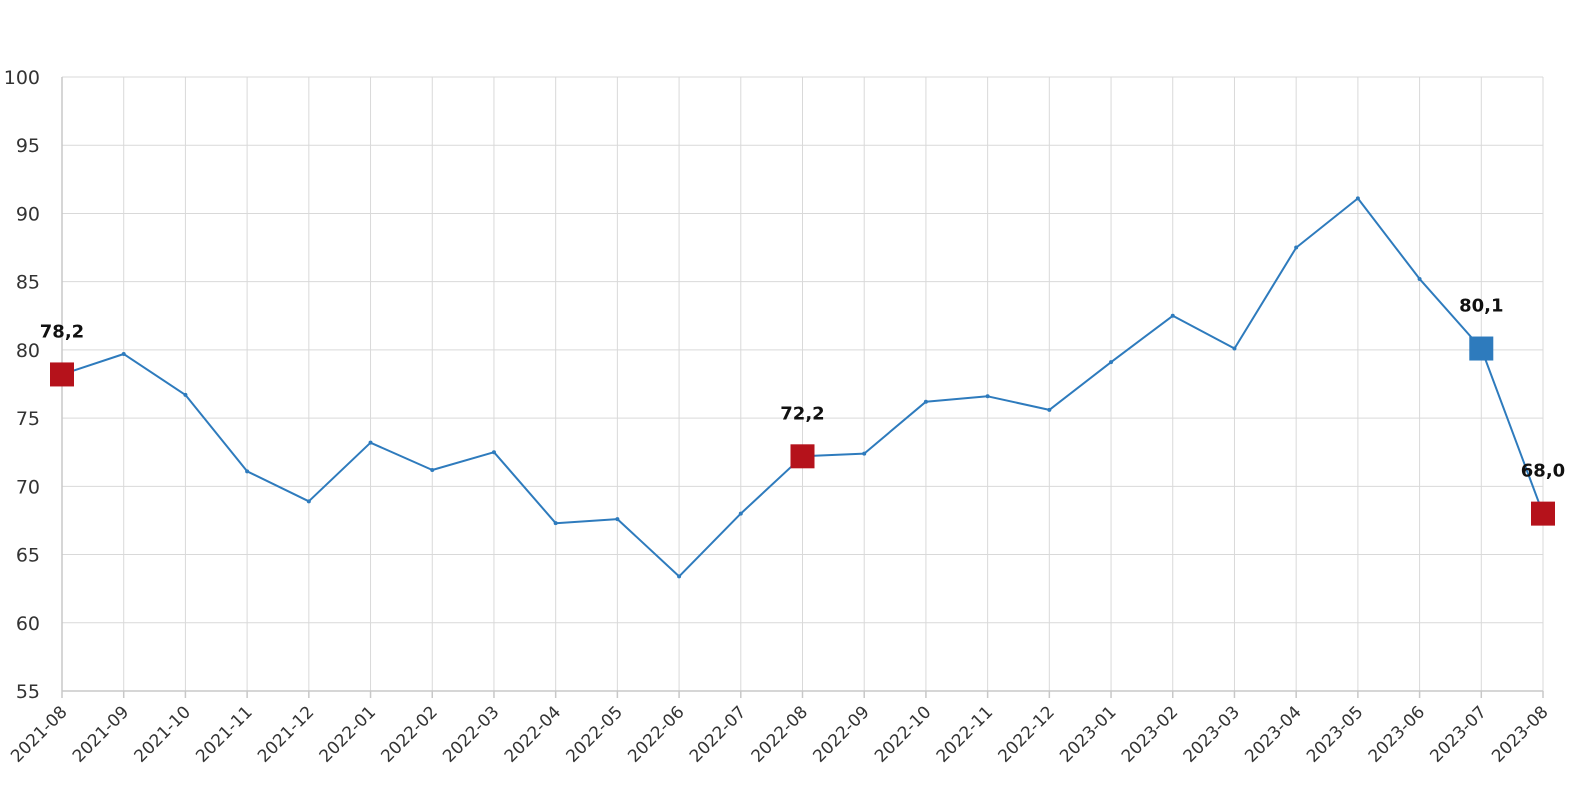 The height and width of the screenshot is (800, 1576). I want to click on data-label: 78,2, so click(62, 331).